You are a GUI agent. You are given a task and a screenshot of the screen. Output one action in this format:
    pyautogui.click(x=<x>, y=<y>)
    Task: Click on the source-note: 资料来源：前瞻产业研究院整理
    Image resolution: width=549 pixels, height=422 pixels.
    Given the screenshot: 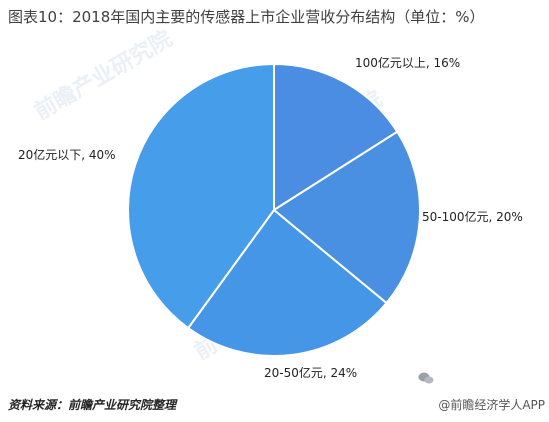 What is the action you would take?
    pyautogui.click(x=92, y=405)
    